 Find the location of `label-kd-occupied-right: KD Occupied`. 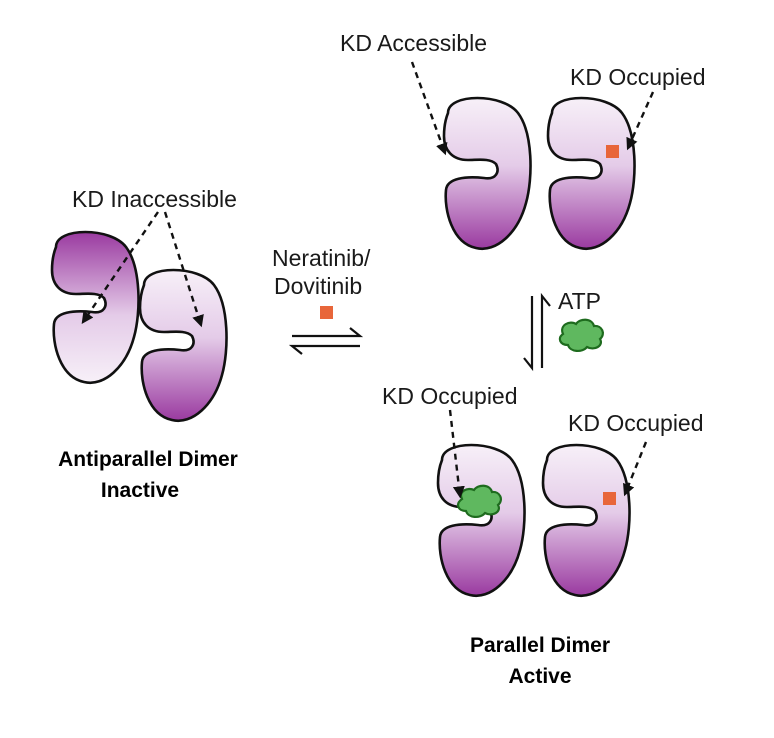

label-kd-occupied-right: KD Occupied is located at coordinates (636, 423).